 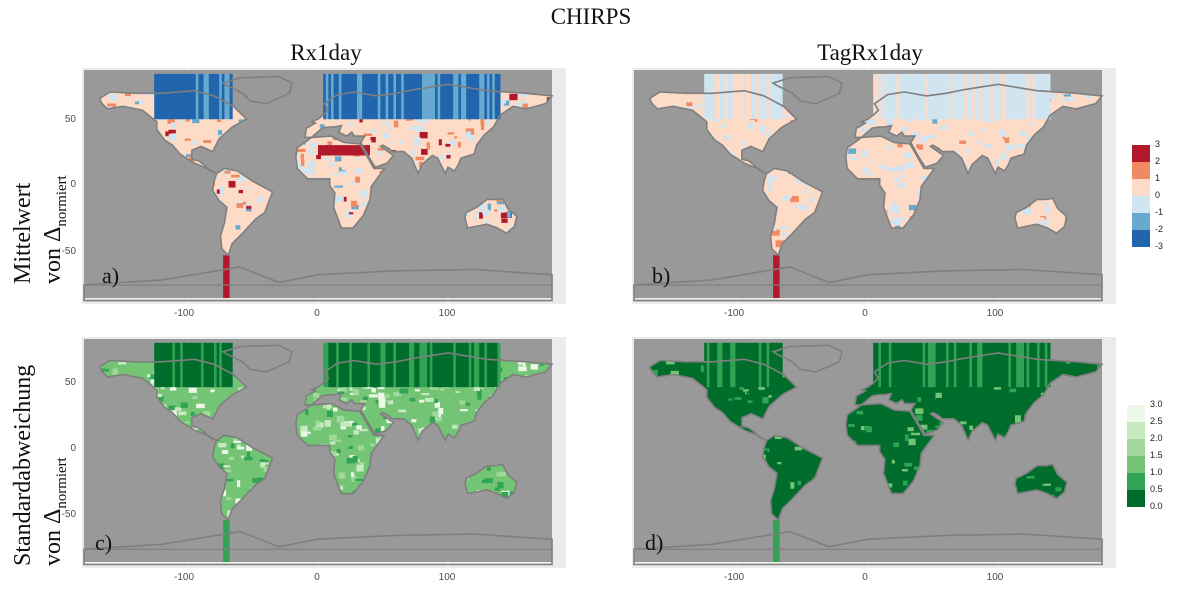 What do you see at coordinates (654, 542) in the screenshot?
I see `panel-label-d: d)` at bounding box center [654, 542].